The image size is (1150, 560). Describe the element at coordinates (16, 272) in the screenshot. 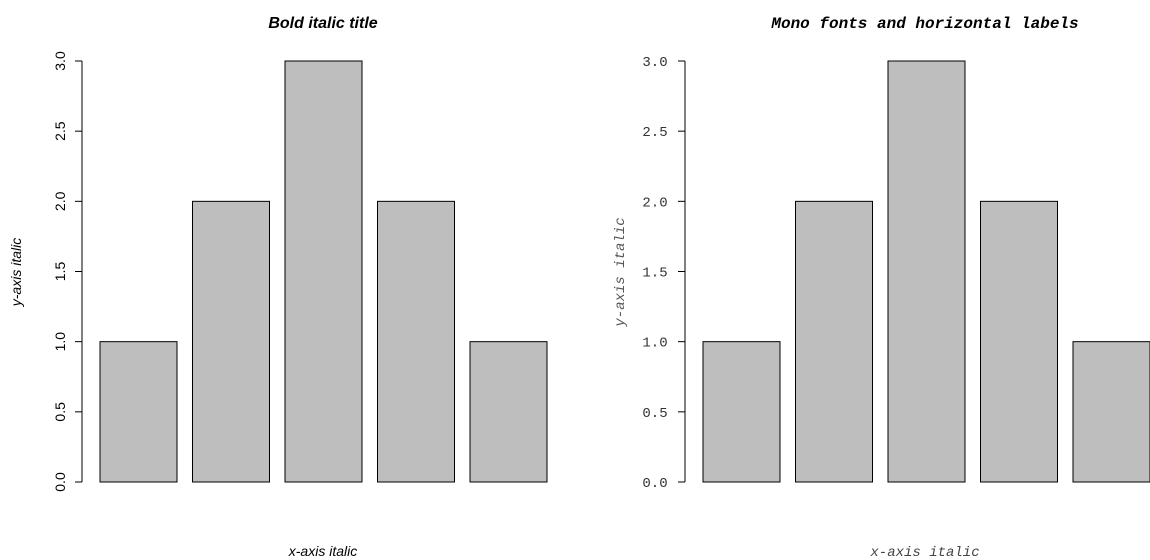

I see `left-y-axis-label: y-axis italic` at that location.